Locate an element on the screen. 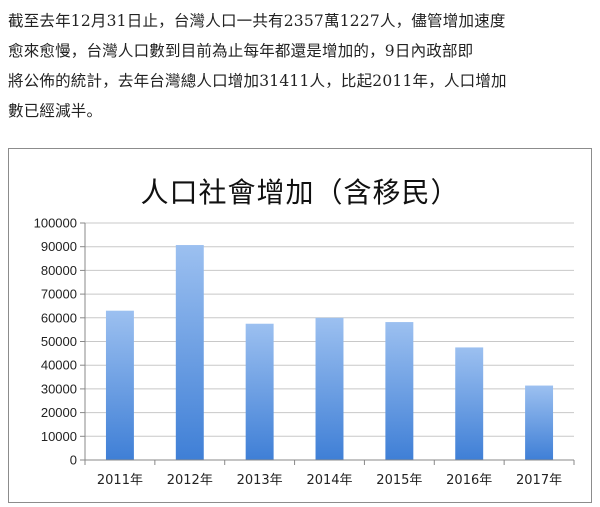 This screenshot has height=507, width=600. x-tick-label: 2017年 is located at coordinates (539, 480).